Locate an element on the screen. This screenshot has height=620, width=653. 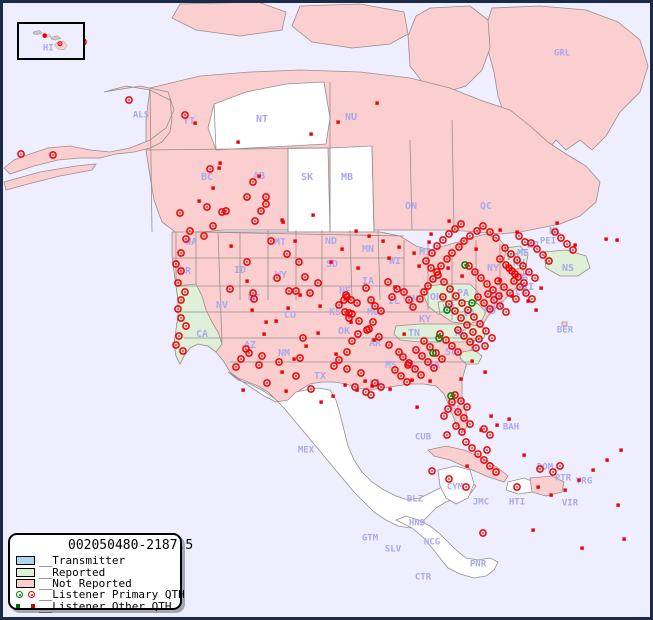
region-northwest-territories is located at coordinates (269, 116).